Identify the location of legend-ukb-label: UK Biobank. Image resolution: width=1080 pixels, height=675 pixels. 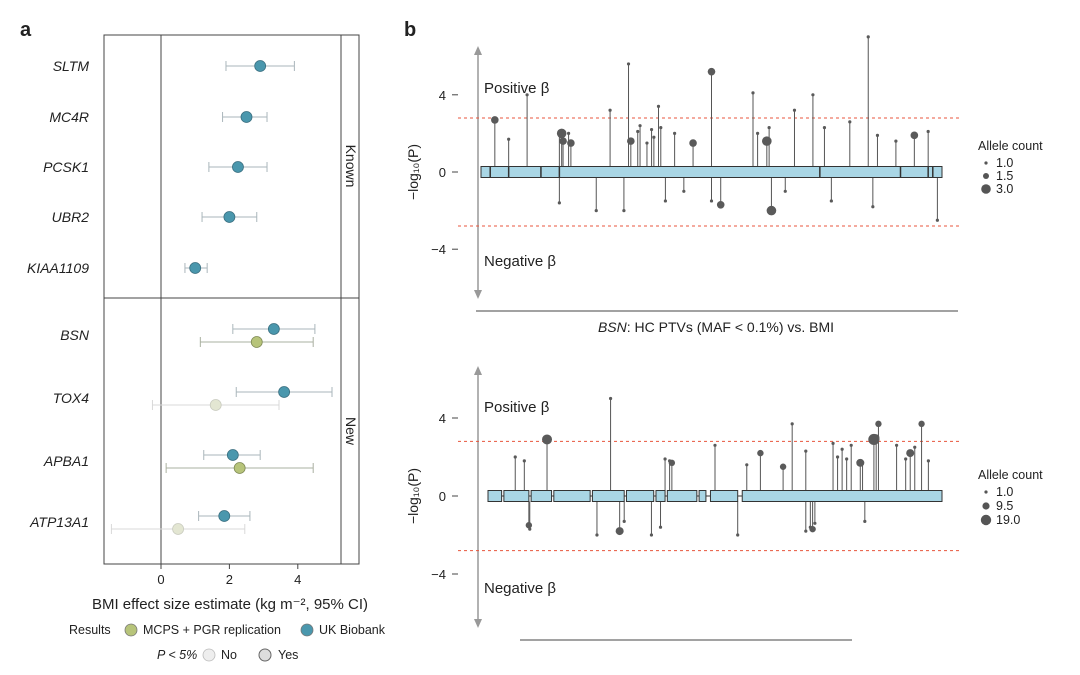
(352, 630).